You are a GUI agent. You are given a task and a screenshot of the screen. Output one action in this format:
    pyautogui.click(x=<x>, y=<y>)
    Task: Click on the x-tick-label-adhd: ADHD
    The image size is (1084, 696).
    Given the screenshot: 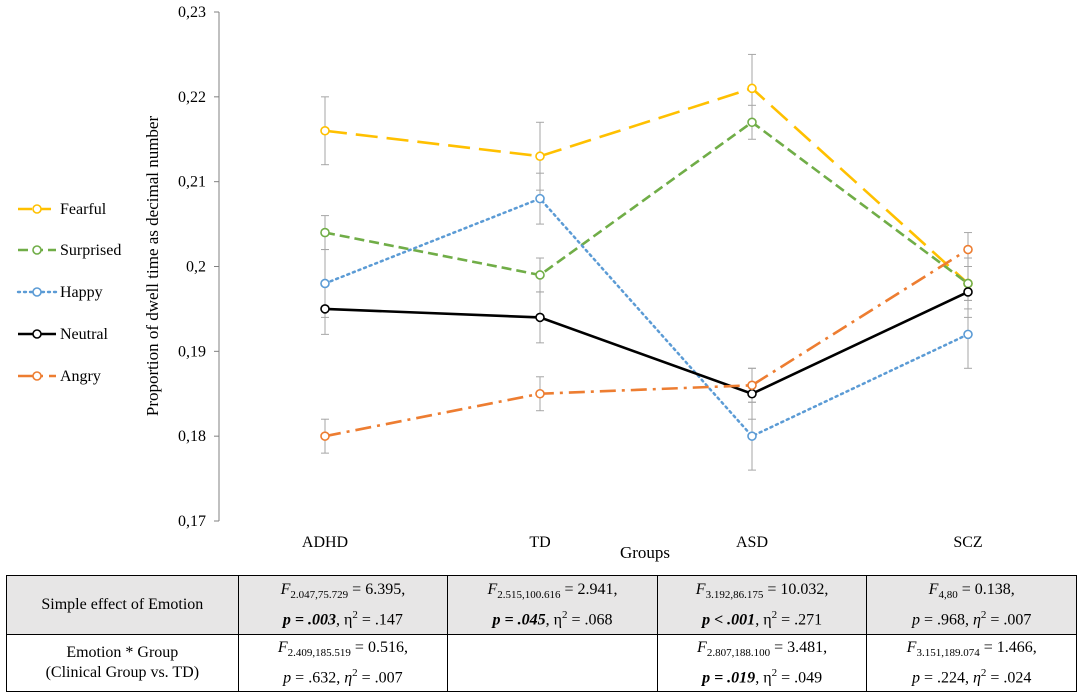 What is the action you would take?
    pyautogui.click(x=325, y=542)
    